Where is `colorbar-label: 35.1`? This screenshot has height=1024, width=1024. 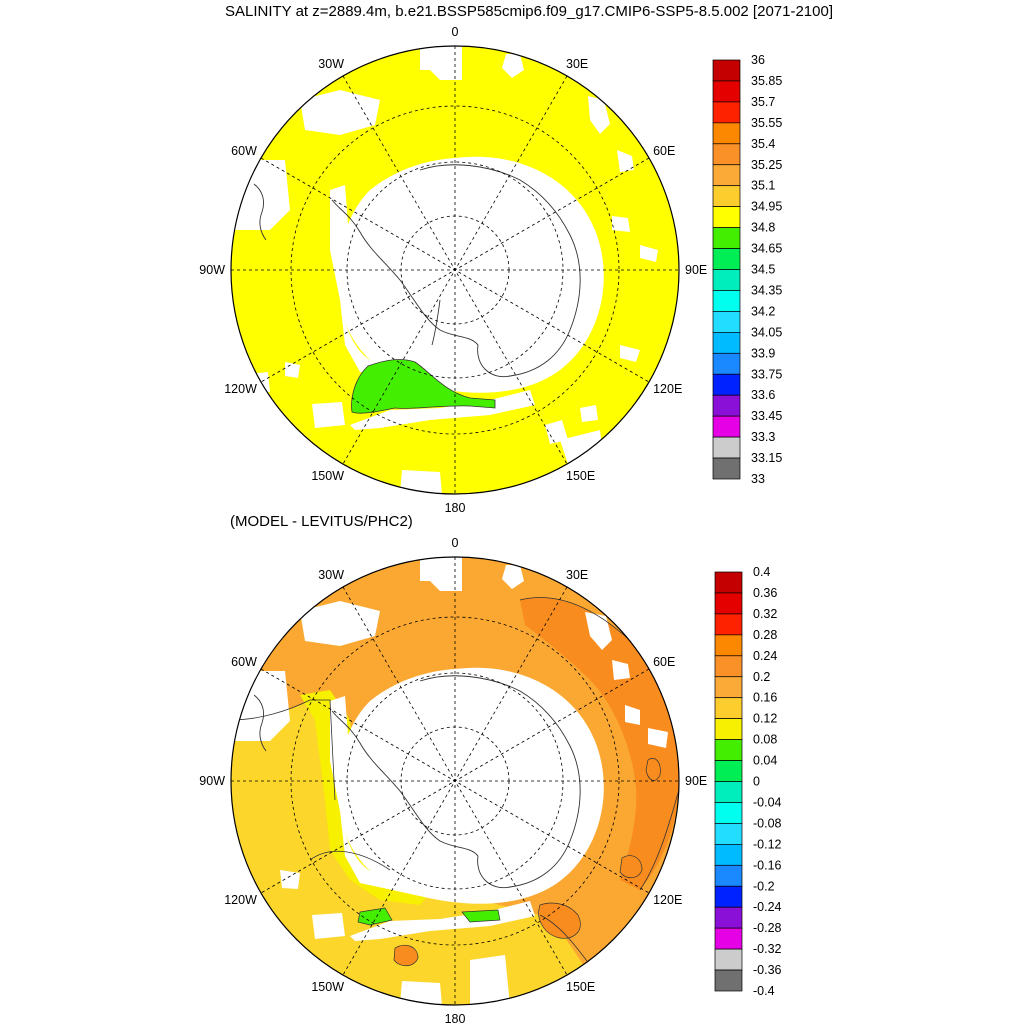 colorbar-label: 35.1 is located at coordinates (763, 186).